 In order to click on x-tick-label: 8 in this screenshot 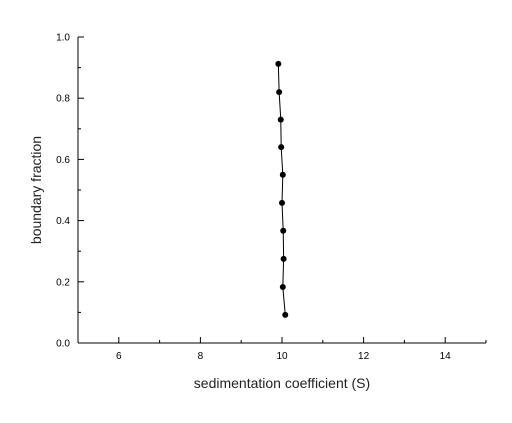, I will do `click(201, 356)`.